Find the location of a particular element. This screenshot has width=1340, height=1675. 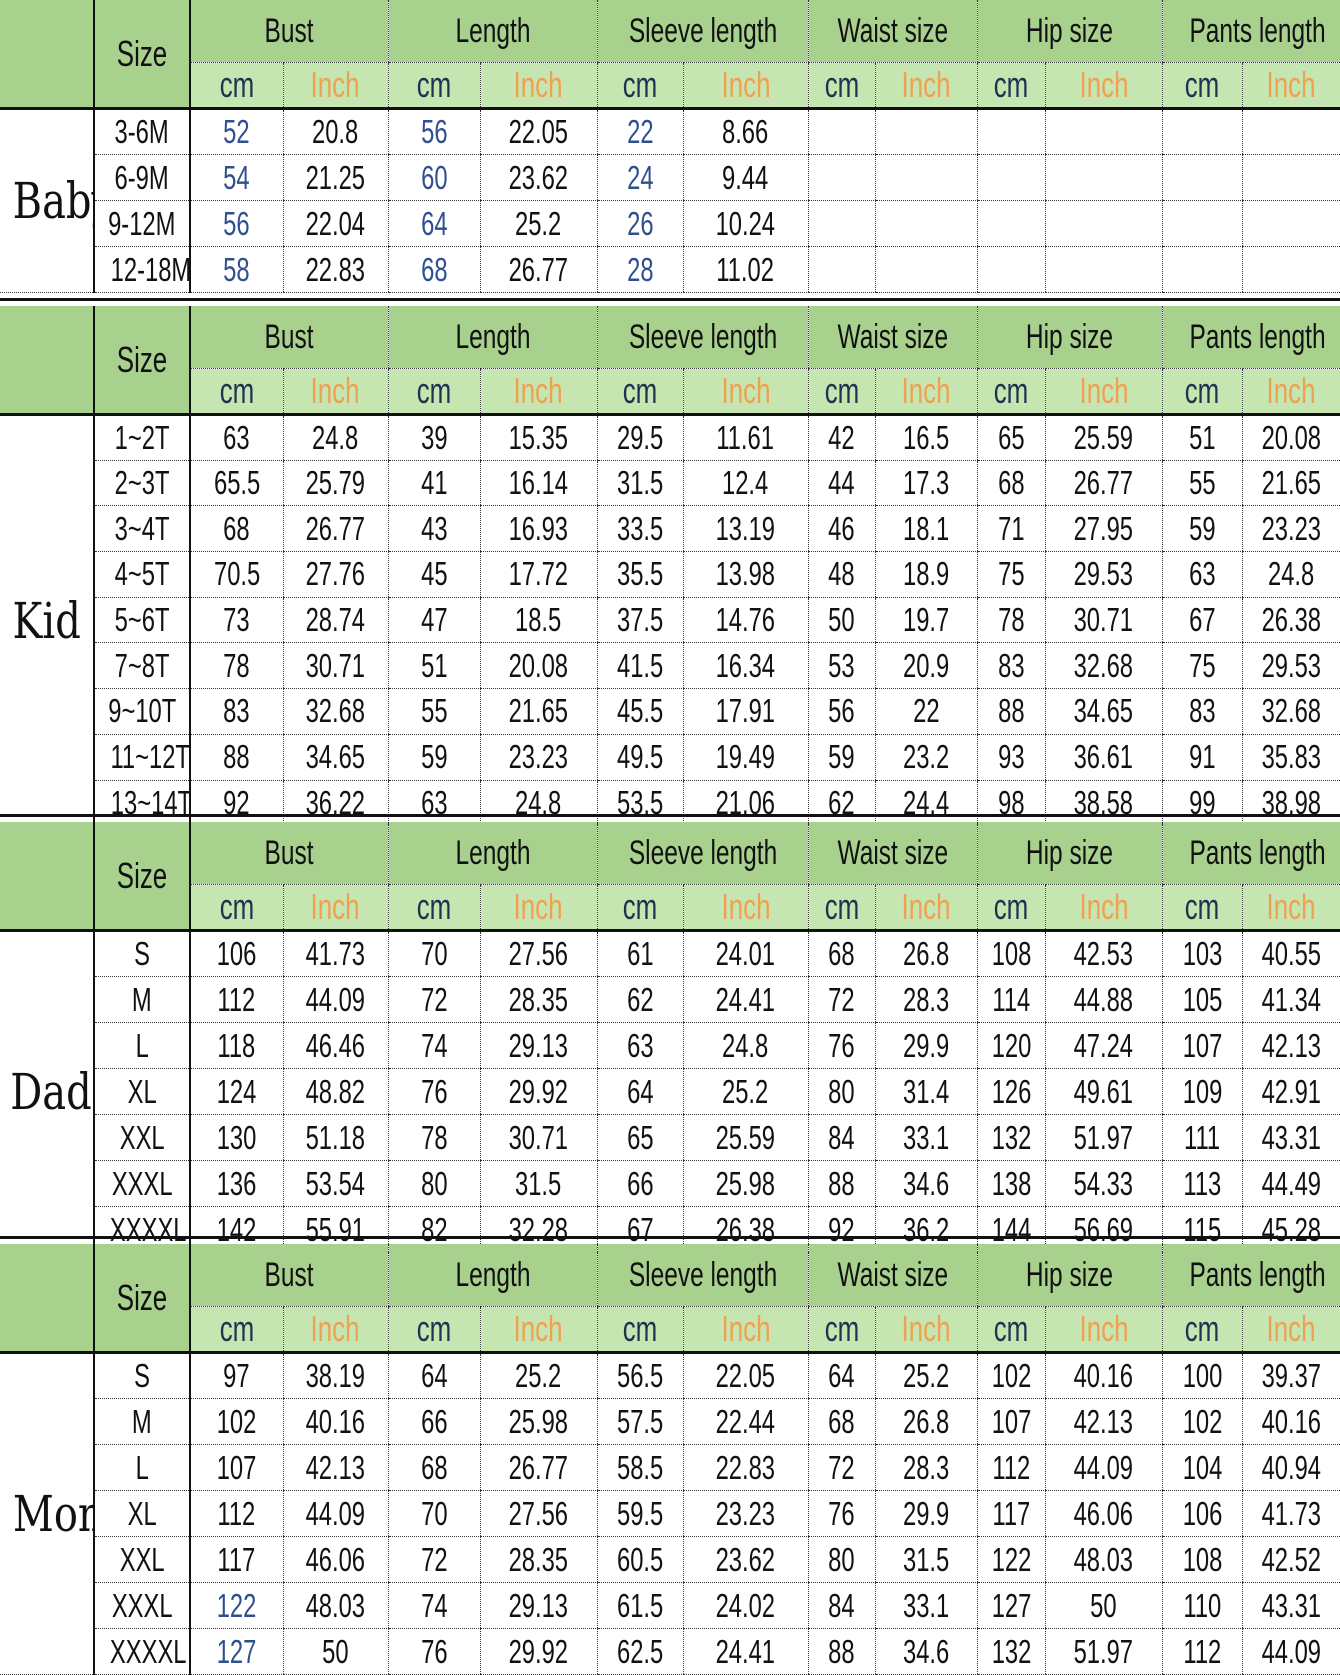

value-cell: 48 is located at coordinates (841, 574).